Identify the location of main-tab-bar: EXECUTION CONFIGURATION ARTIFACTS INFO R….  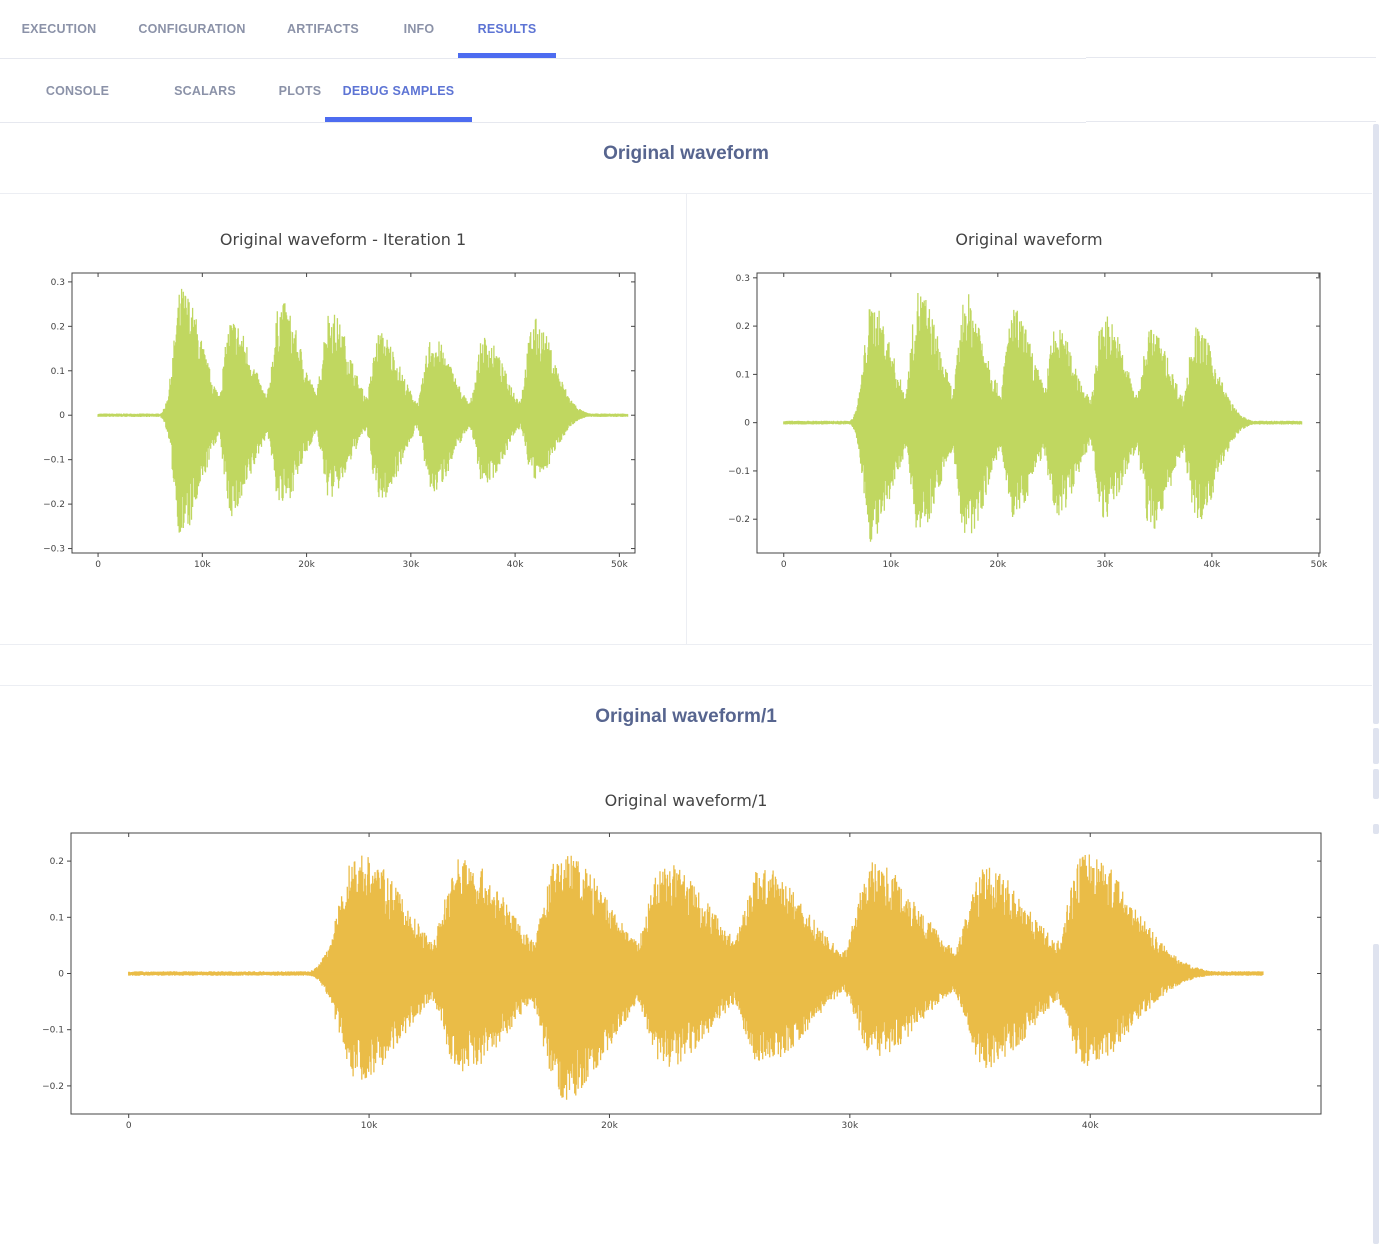
(543, 29).